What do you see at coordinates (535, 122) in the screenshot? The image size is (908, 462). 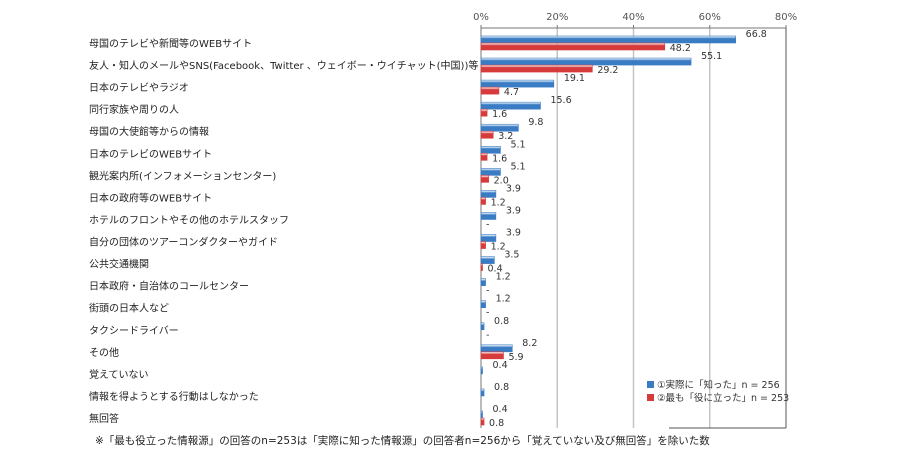 I see `data-label-known: 9.8` at bounding box center [535, 122].